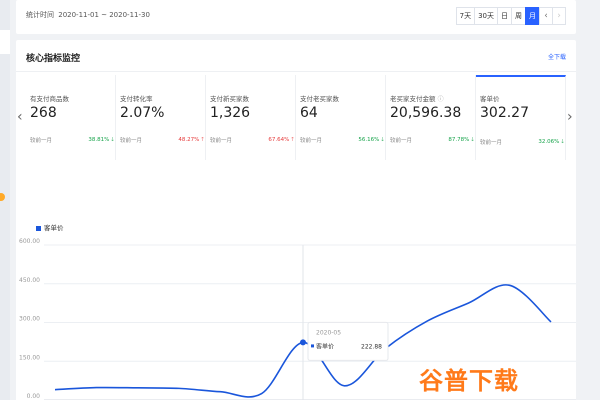  Describe the element at coordinates (142, 113) in the screenshot. I see `metric-value: 2.07%` at that location.